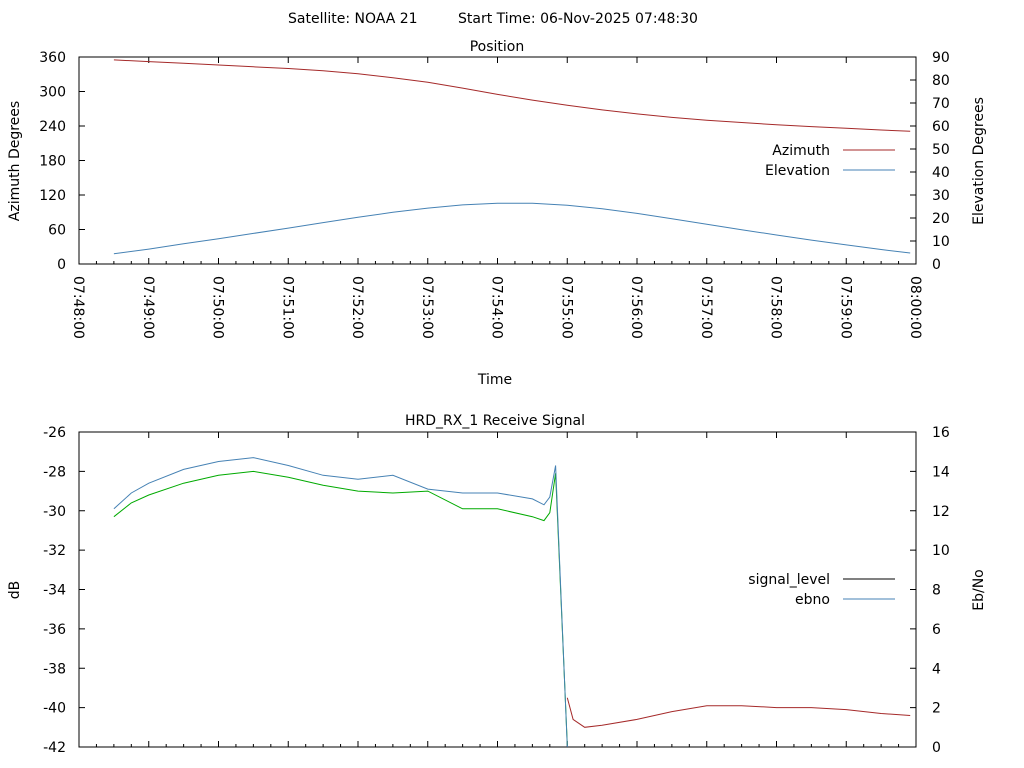  What do you see at coordinates (979, 590) in the screenshot?
I see `ebno-axis-label: Eb/No` at bounding box center [979, 590].